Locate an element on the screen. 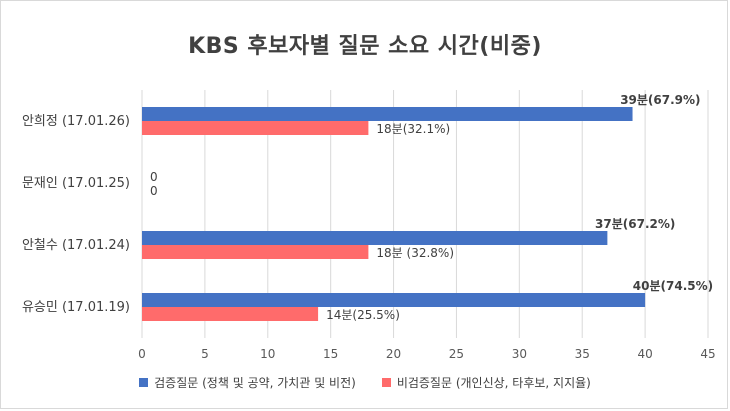 The height and width of the screenshot is (411, 730). x-tick-label: 40 is located at coordinates (644, 354).